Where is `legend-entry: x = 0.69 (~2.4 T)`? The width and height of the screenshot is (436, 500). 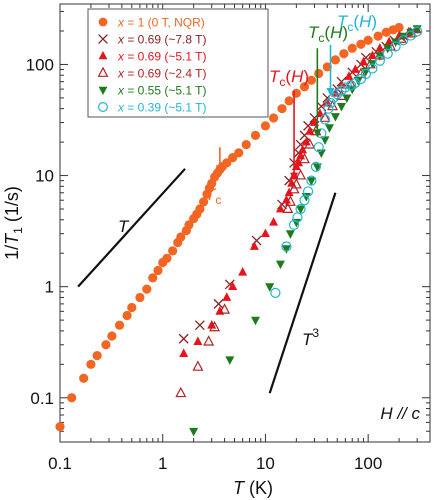 legend-entry: x = 0.69 (~2.4 T) is located at coordinates (152, 74).